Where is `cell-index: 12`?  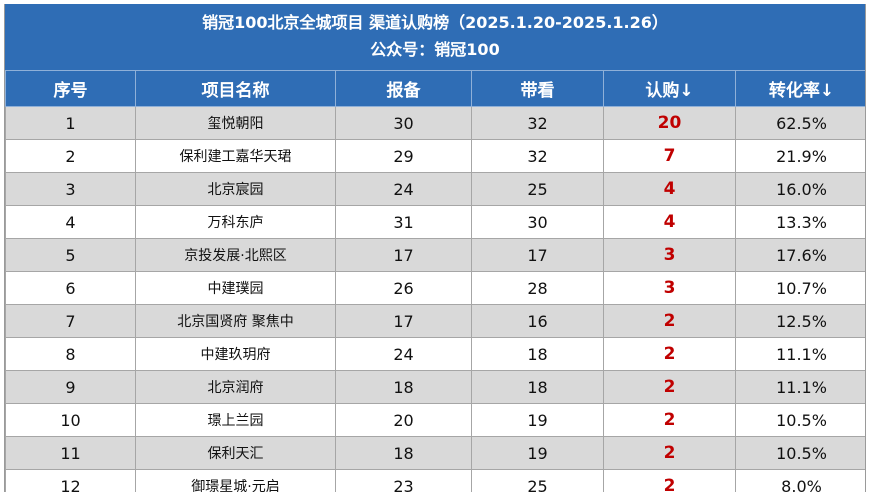 cell-index: 12 is located at coordinates (70, 480).